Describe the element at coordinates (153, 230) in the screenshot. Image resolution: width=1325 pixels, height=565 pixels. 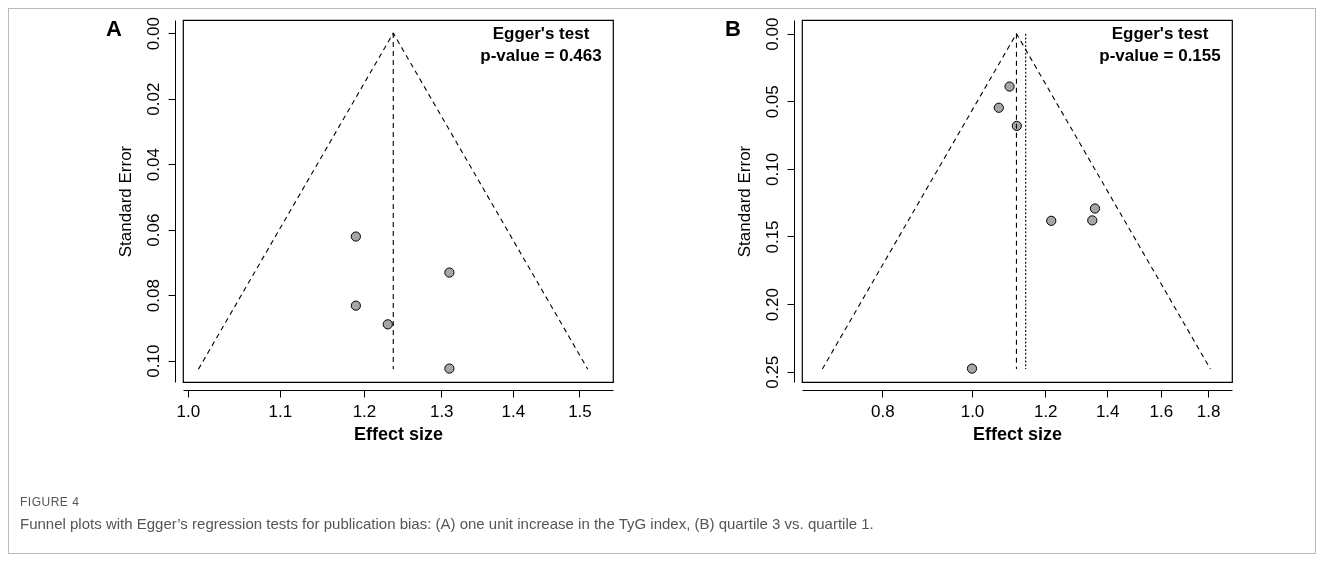
I see `y-tick-label: 0.06` at that location.